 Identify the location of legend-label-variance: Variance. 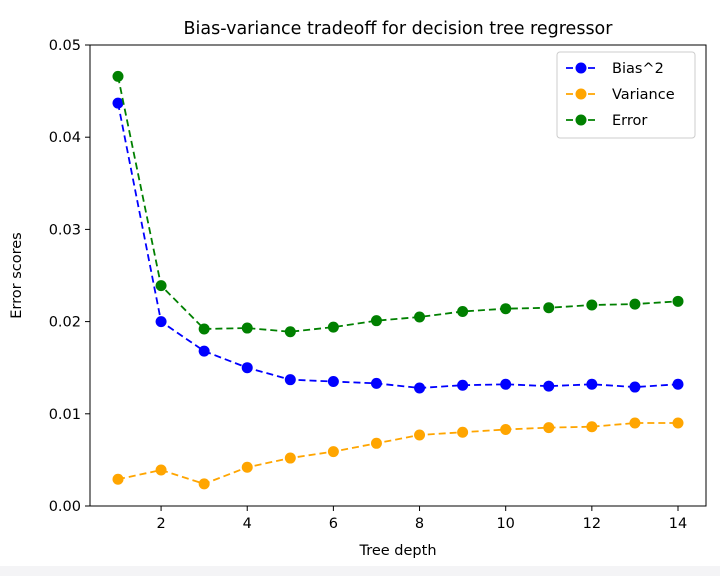
(643, 95).